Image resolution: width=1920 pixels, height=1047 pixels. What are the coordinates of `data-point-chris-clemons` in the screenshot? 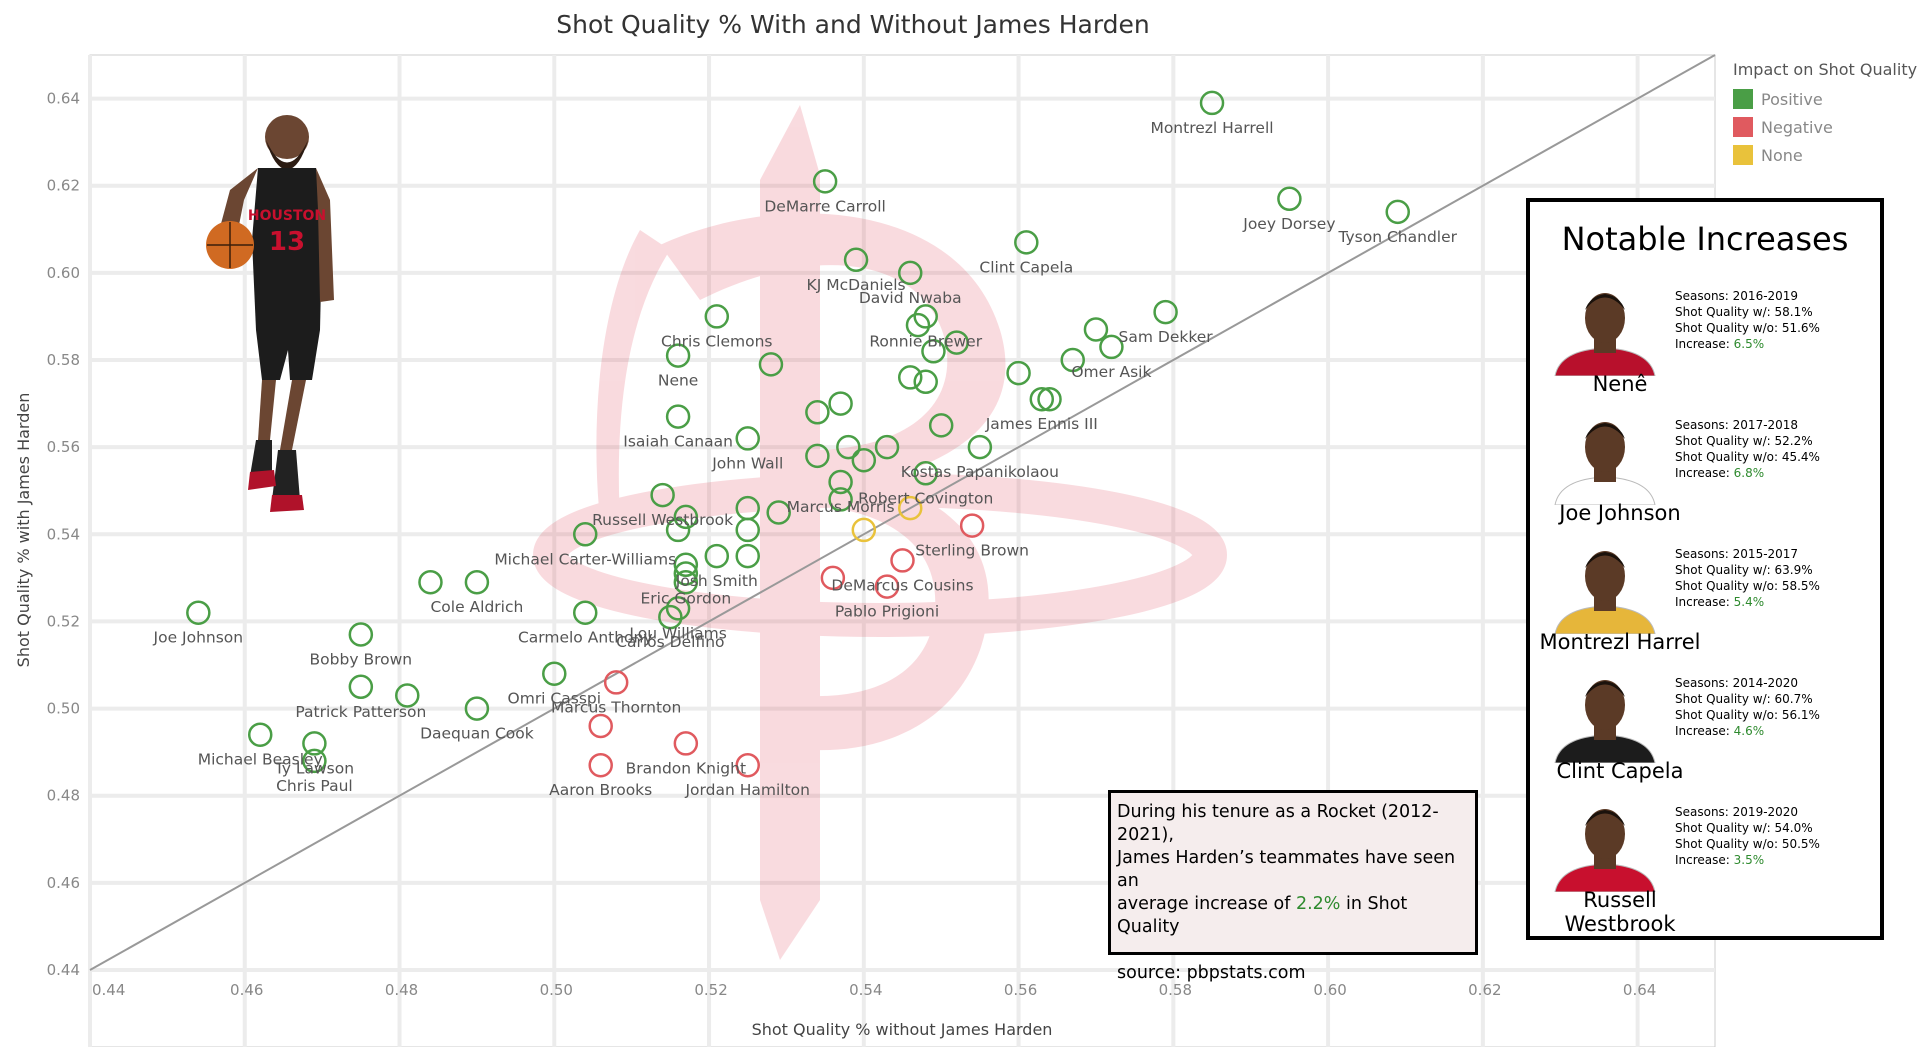 It's located at (717, 316).